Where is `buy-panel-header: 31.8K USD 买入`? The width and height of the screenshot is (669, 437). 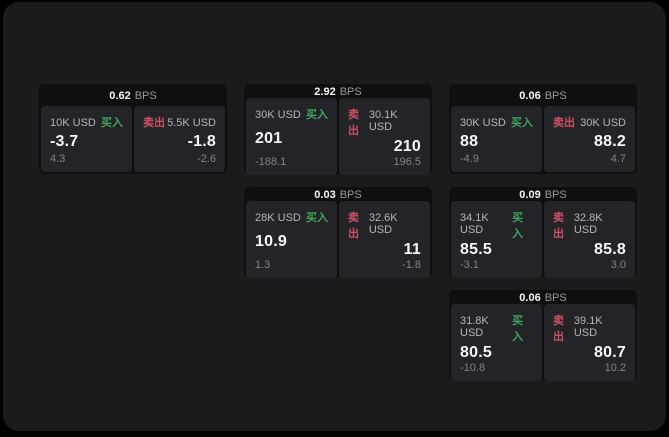 buy-panel-header: 31.8K USD 买入 is located at coordinates (496, 328).